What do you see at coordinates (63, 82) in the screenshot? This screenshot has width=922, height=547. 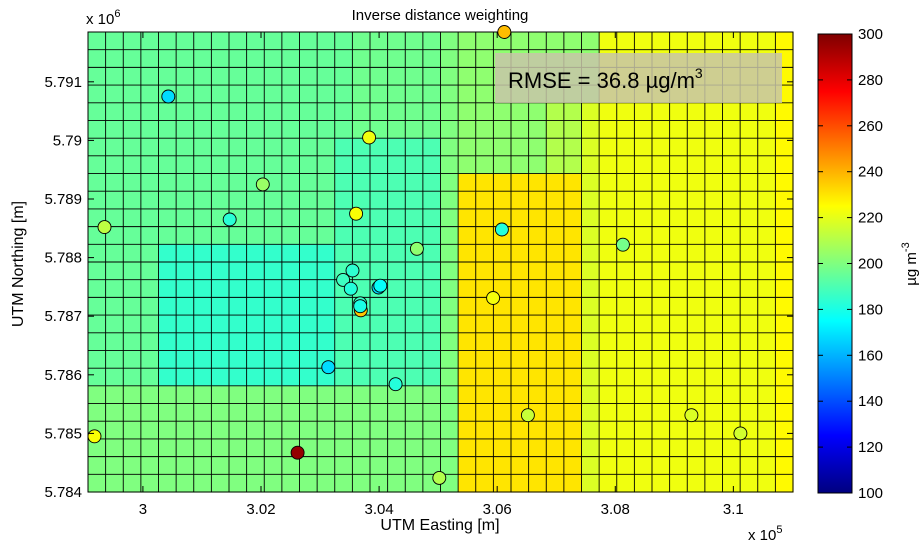 I see `y-tick-label: 5.791` at bounding box center [63, 82].